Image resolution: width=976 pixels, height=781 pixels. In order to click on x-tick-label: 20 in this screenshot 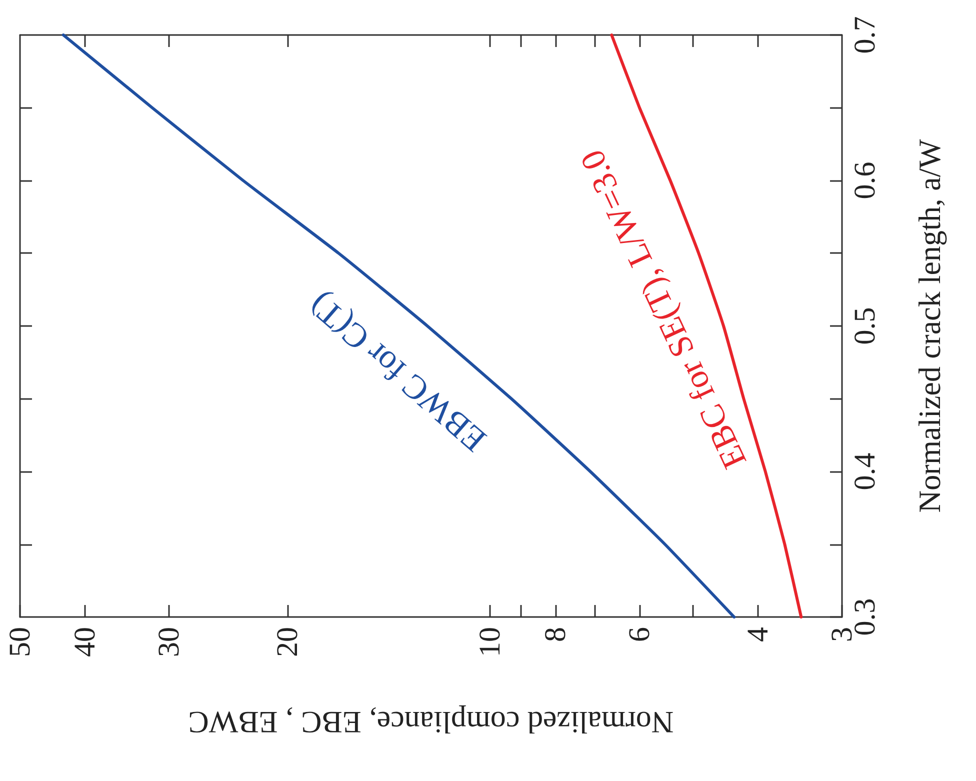, I will do `click(287, 642)`.